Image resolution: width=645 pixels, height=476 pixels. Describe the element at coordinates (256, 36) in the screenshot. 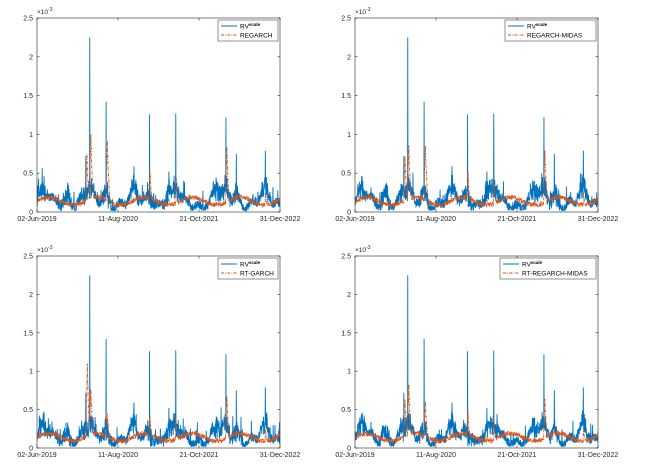

I see `legend-label-model: REGARCH` at that location.